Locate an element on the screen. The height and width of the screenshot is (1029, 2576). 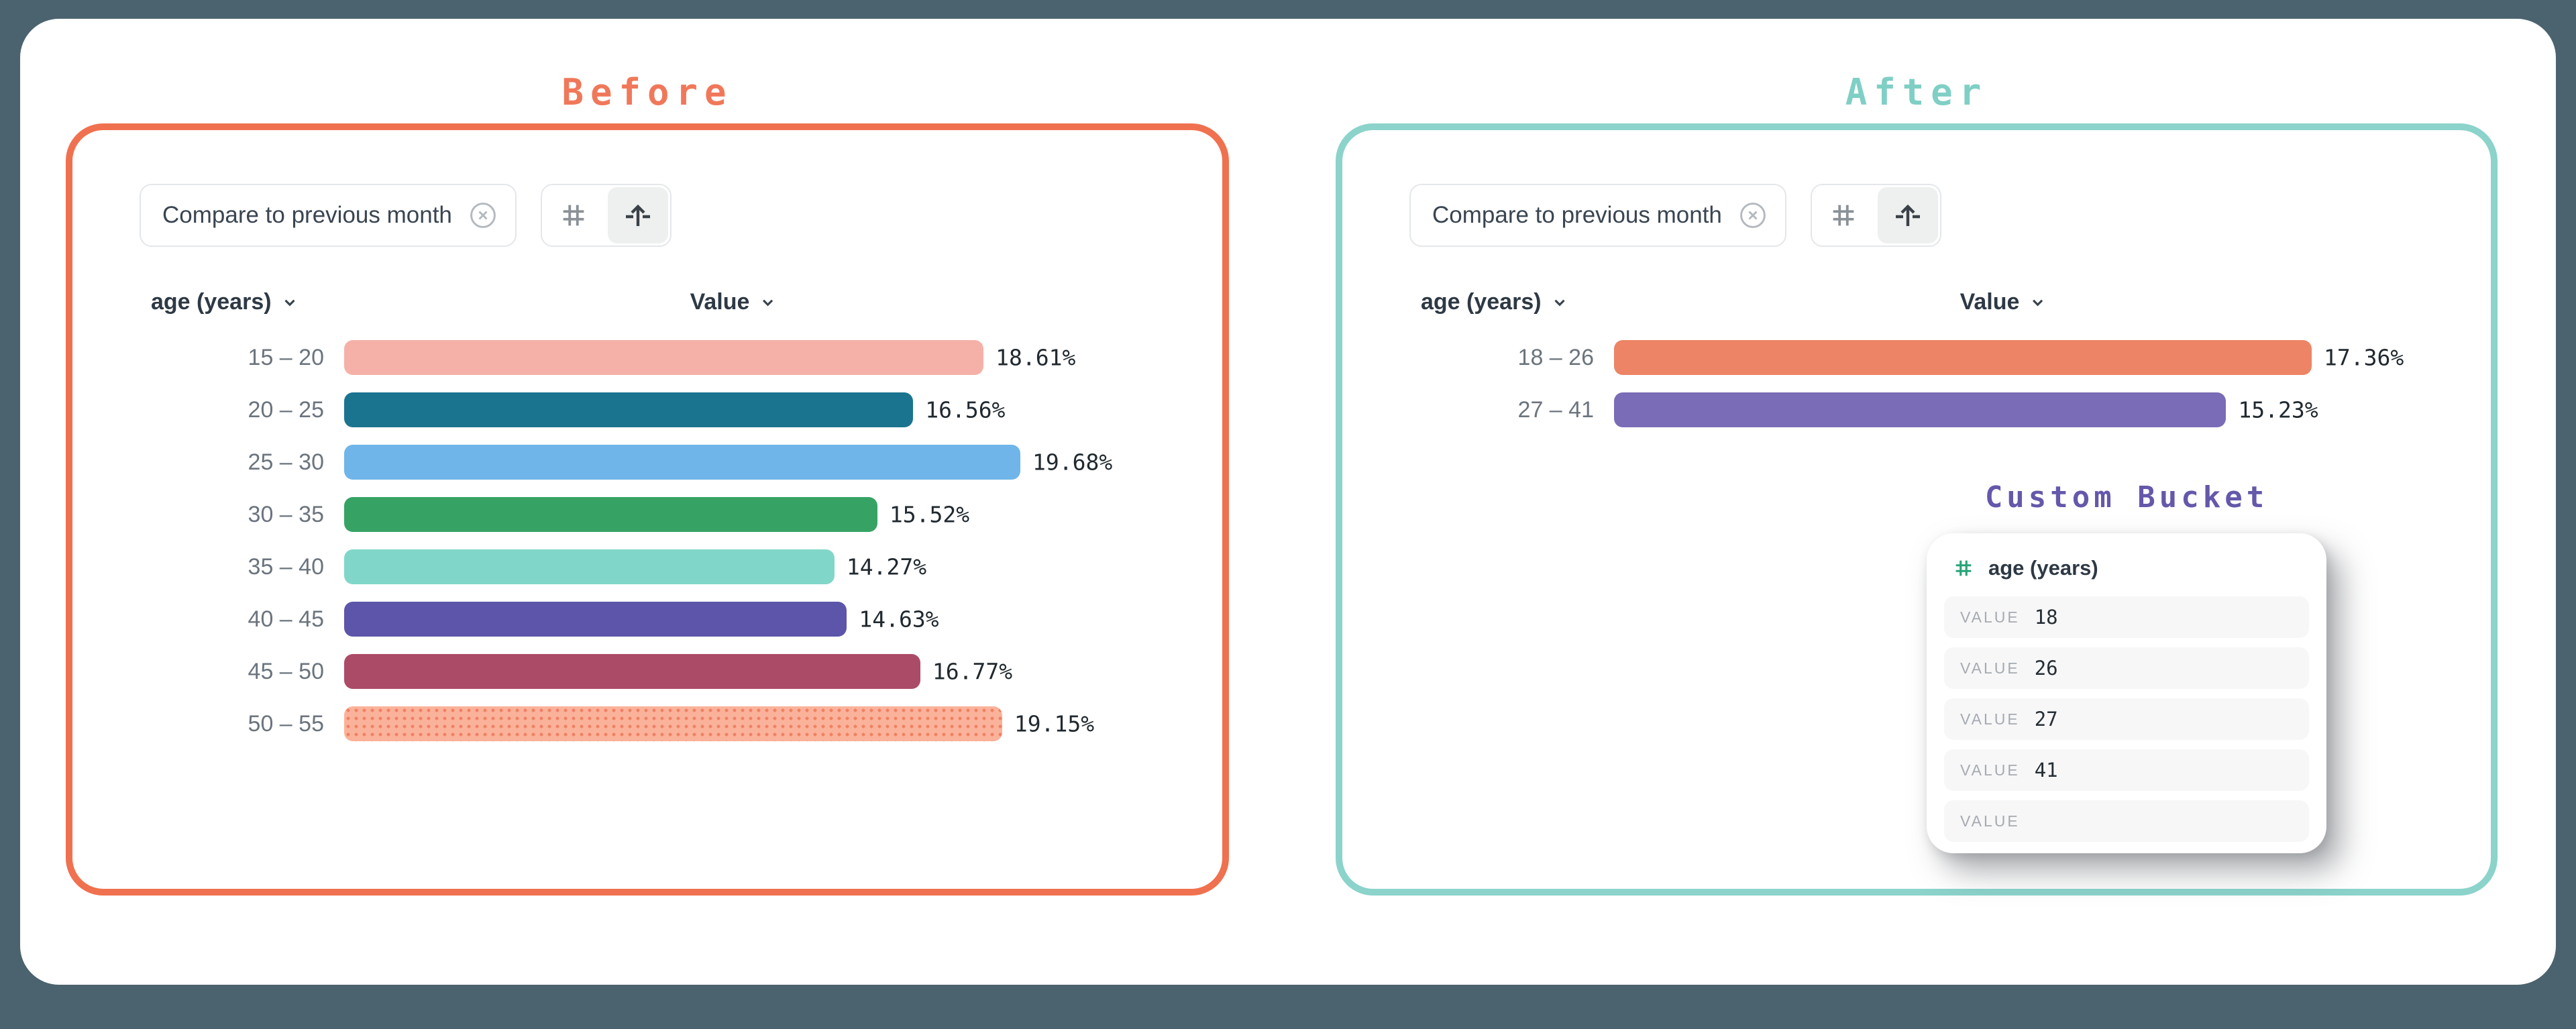
after-bar-chart: 18 – 26 17.36% 27 – 41 15.23% is located at coordinates (1916, 383).